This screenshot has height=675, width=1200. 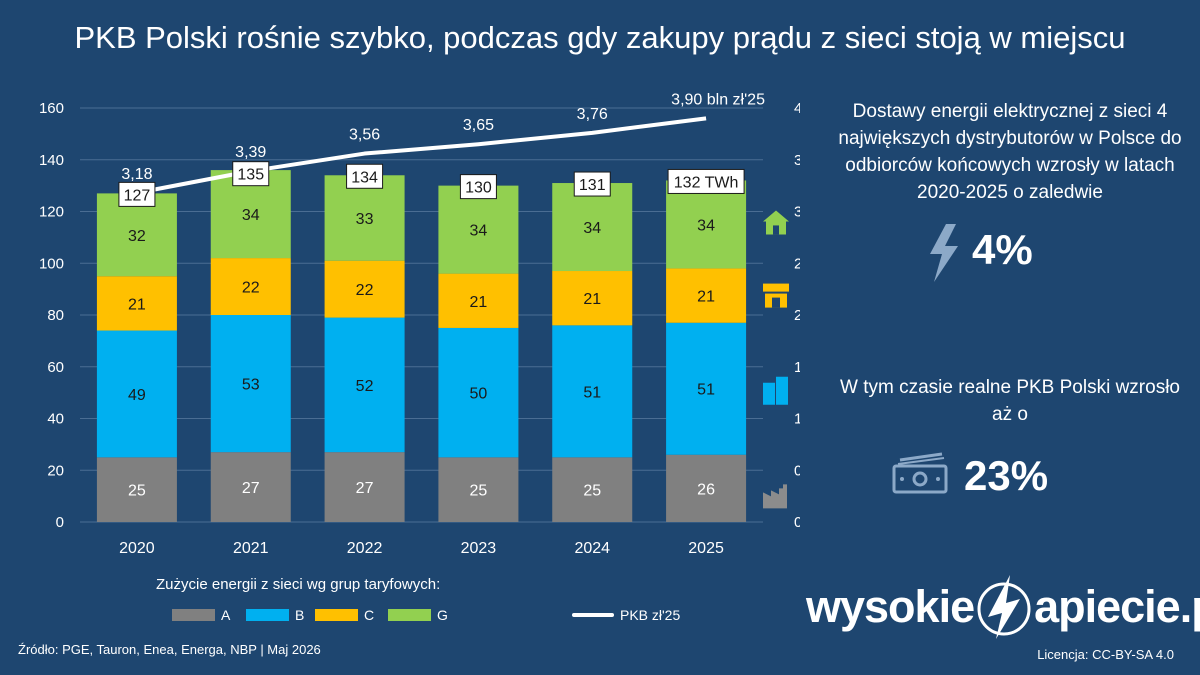 I want to click on bar-segment-label: 49, so click(x=137, y=395).